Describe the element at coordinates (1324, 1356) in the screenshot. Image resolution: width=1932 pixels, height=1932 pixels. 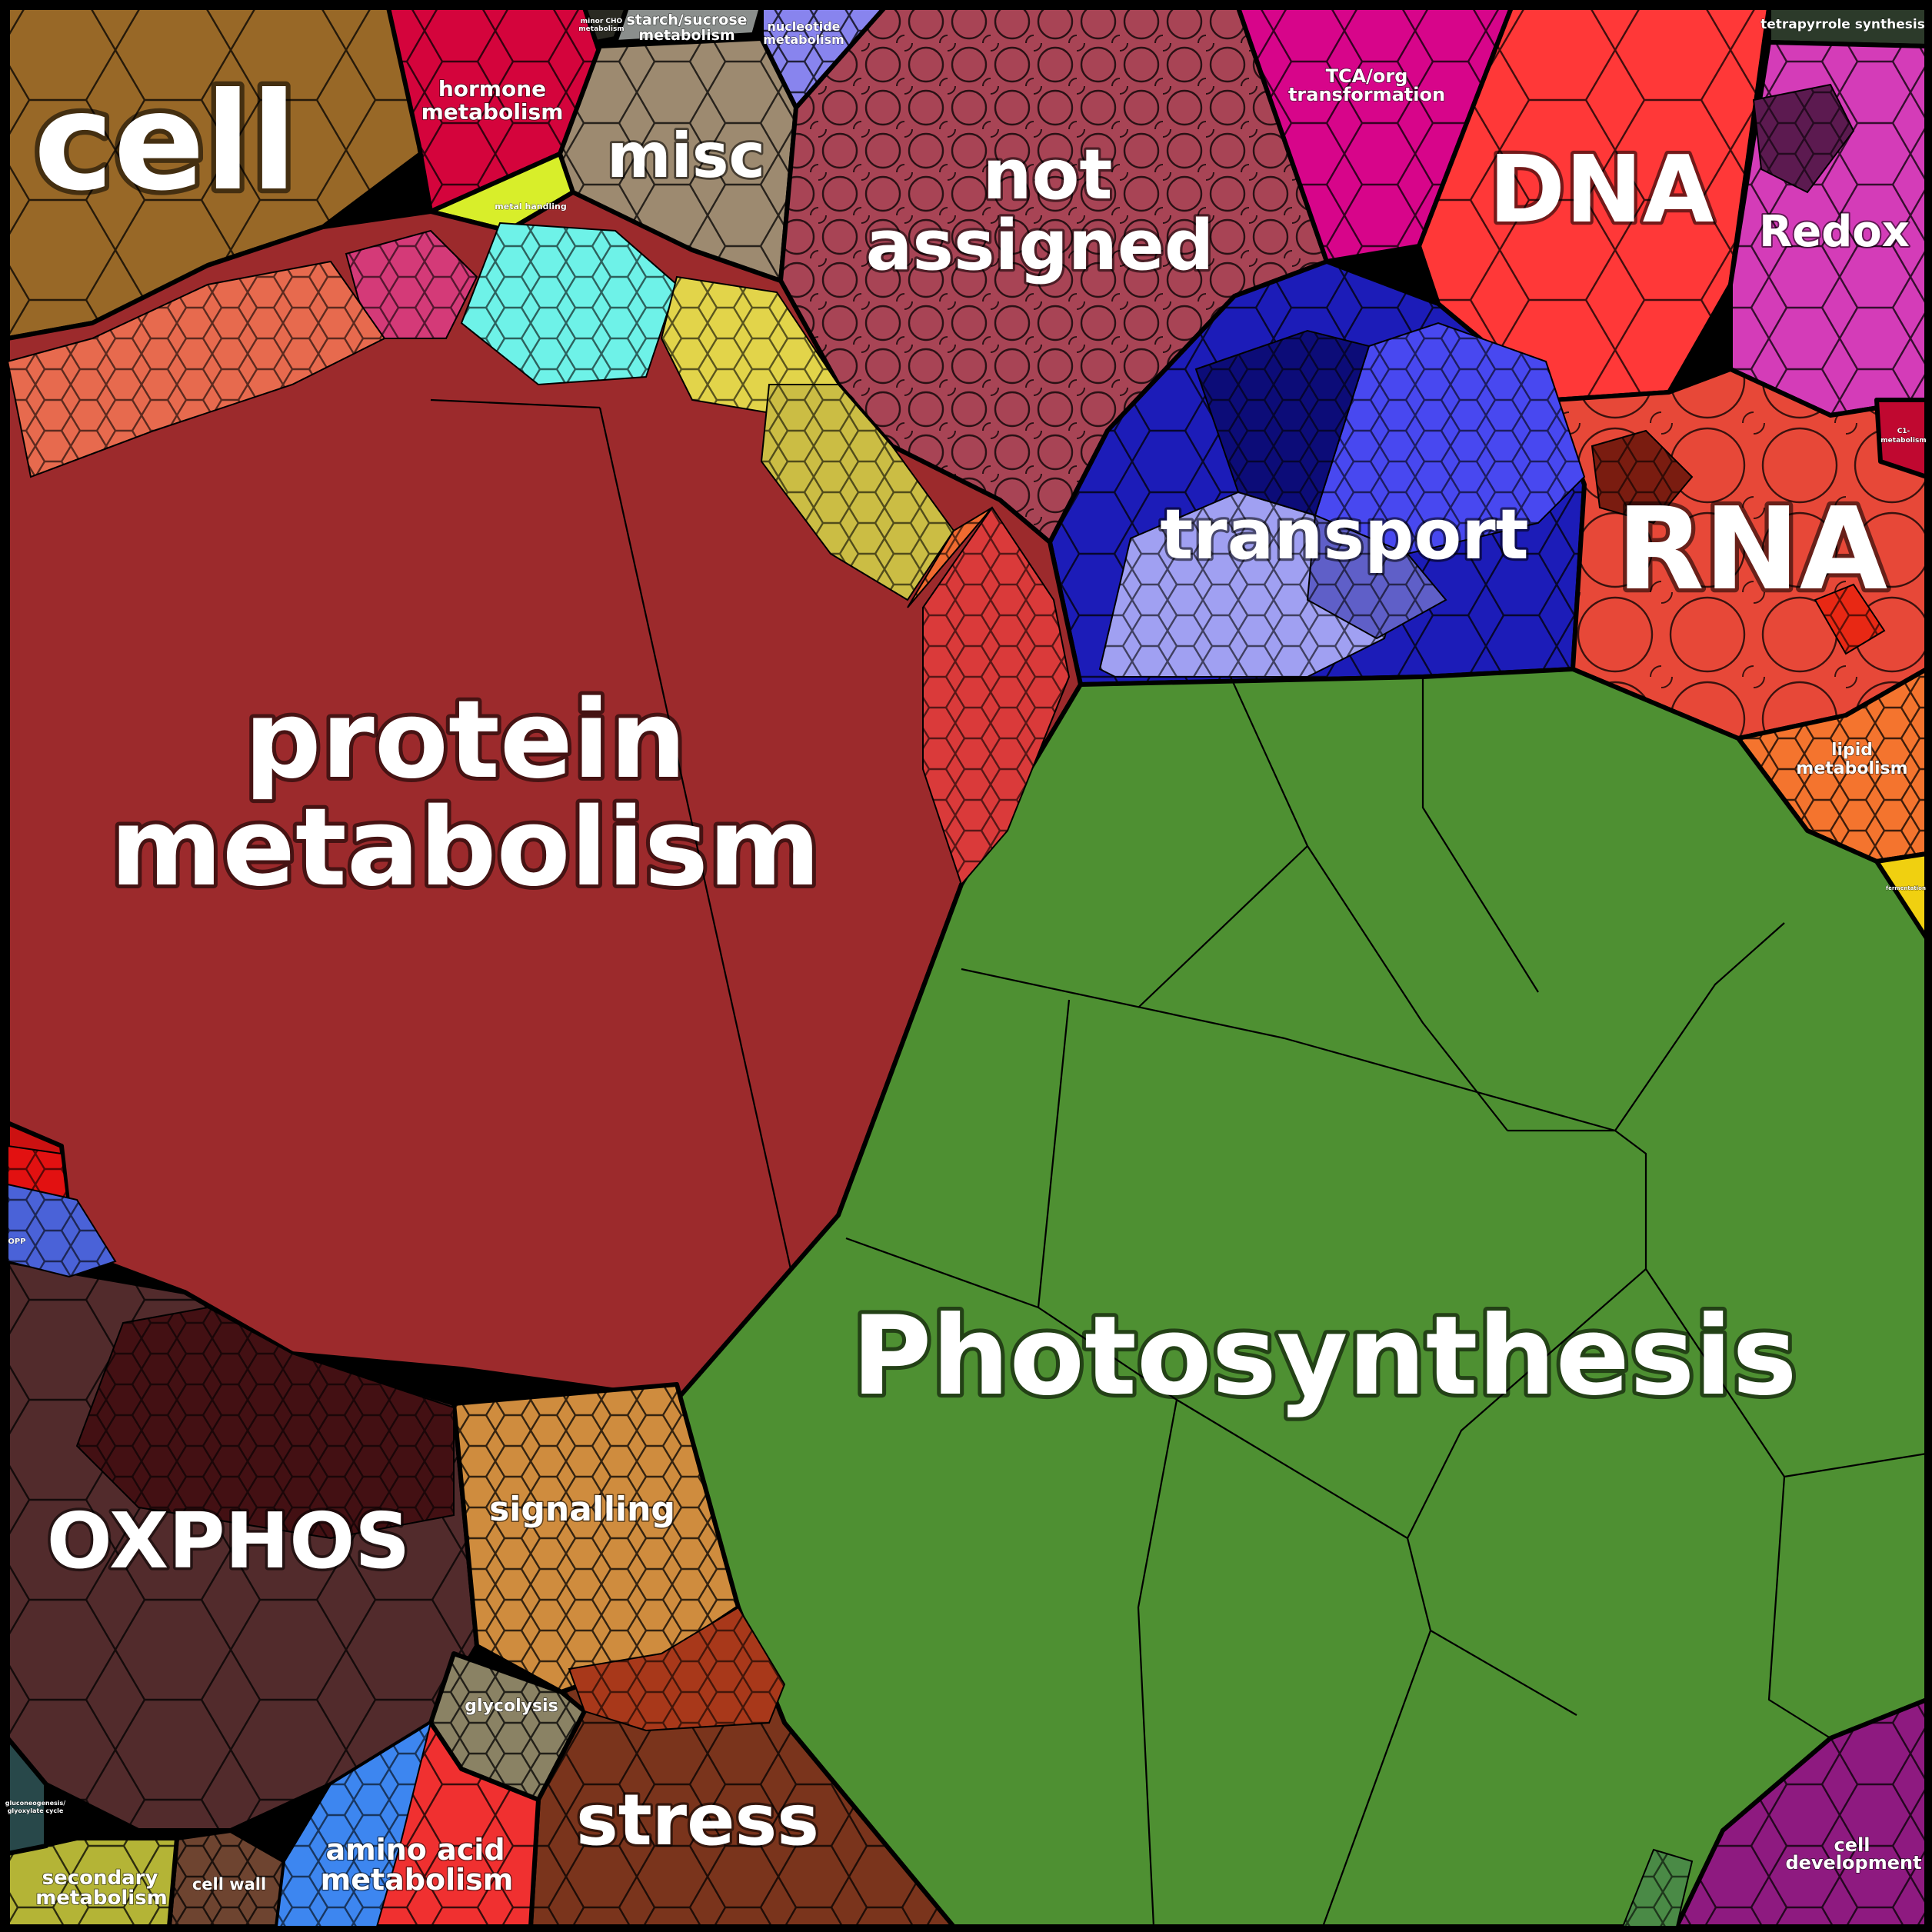
I see `label-photosynthesis: Photosynthesis` at that location.